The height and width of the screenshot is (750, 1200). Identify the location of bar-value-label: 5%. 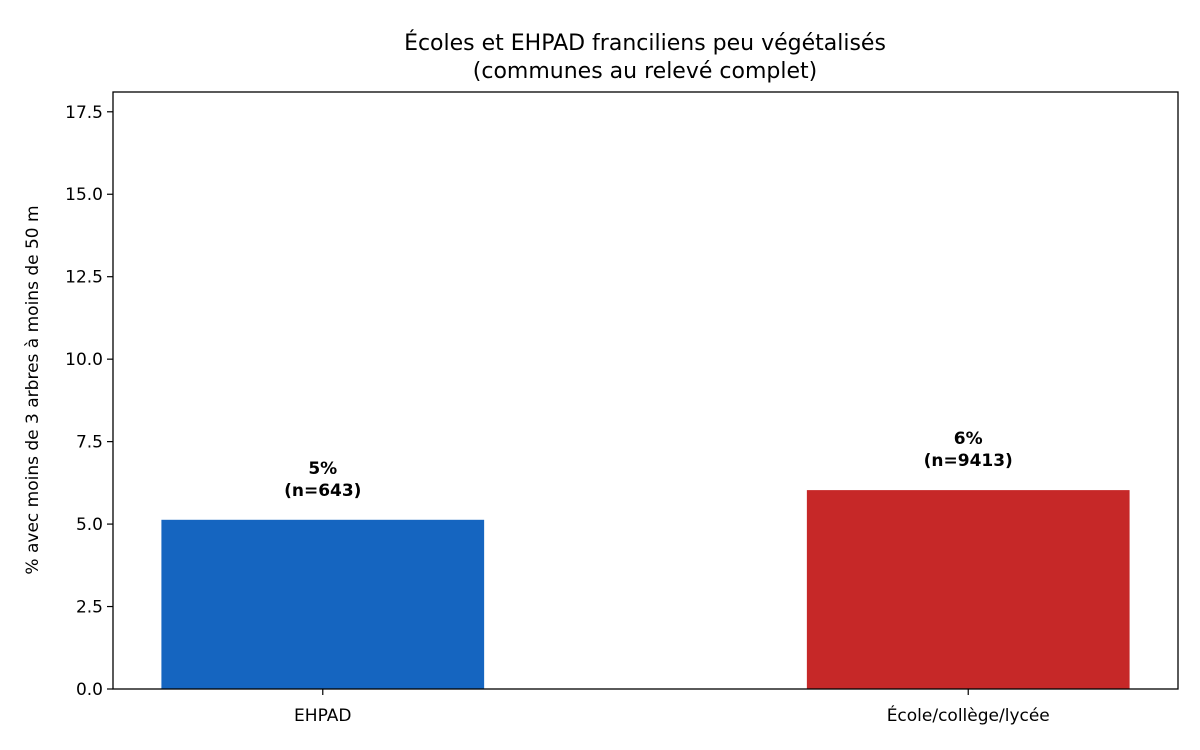
(322, 469).